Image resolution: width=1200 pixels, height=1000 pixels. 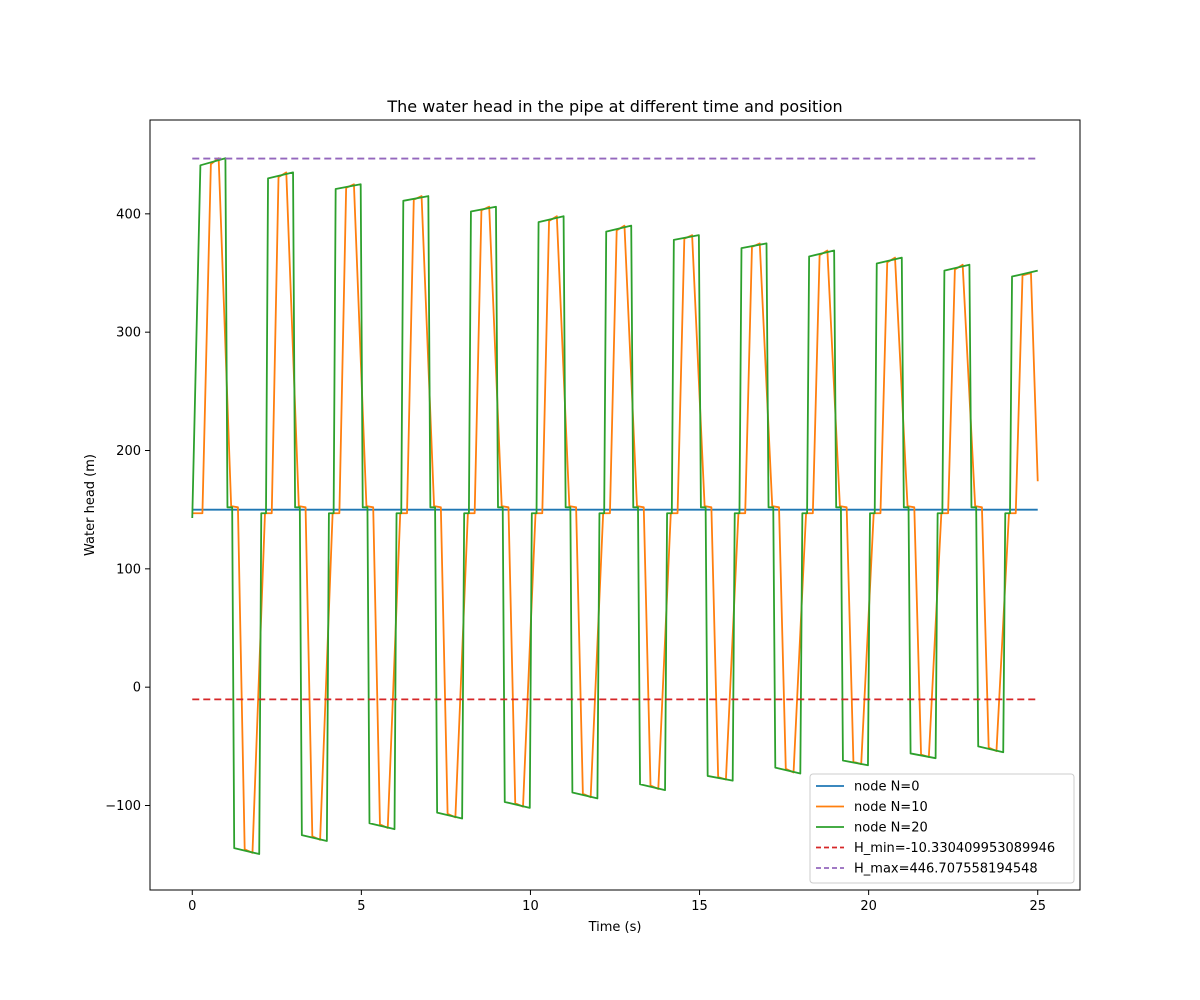 What do you see at coordinates (946, 869) in the screenshot?
I see `legend-label-4: H_max=446.707558194548` at bounding box center [946, 869].